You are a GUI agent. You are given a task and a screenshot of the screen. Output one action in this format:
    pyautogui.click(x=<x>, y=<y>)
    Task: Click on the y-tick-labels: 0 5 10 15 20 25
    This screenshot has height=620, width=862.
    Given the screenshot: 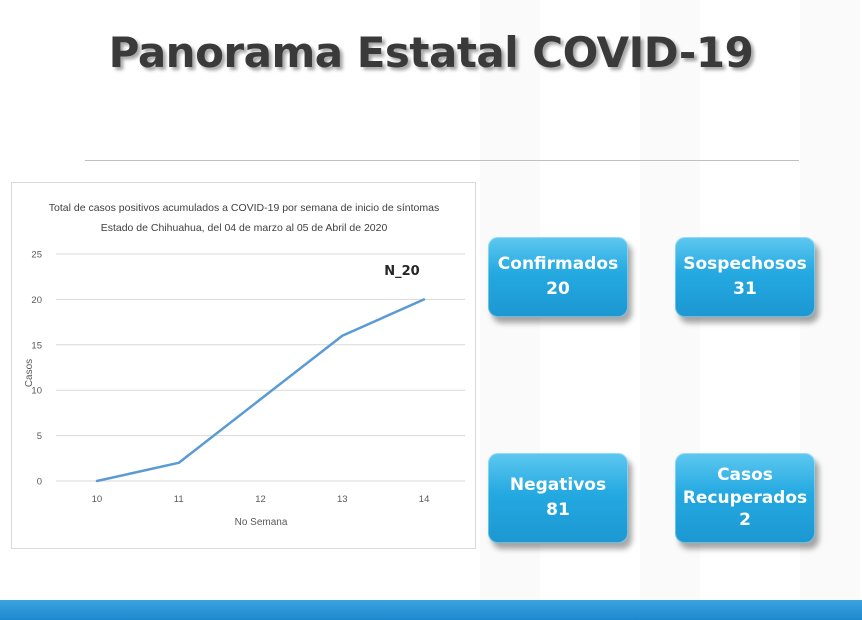 What is the action you would take?
    pyautogui.click(x=36, y=369)
    